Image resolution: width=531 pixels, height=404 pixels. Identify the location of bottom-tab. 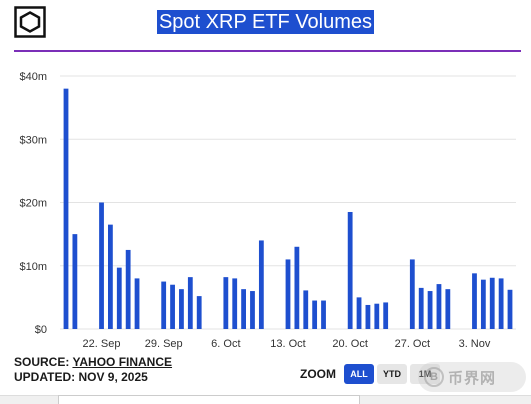
(209, 399).